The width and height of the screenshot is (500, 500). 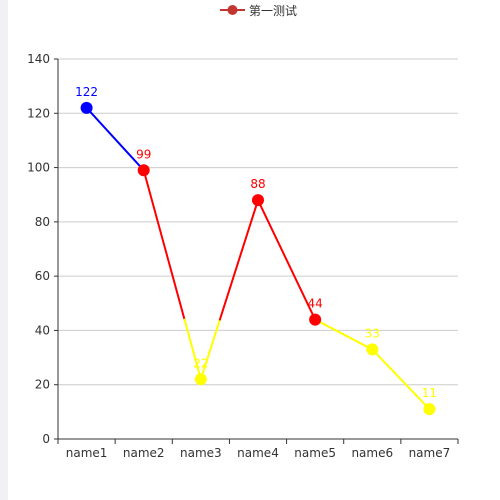 I want to click on data-label: 88, so click(x=257, y=184).